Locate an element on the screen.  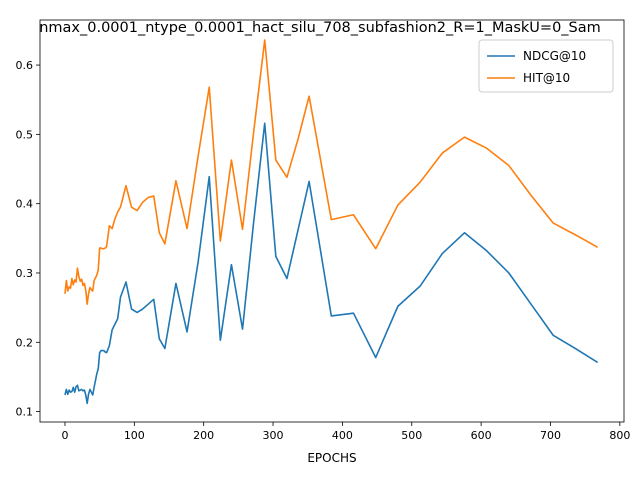
x-tick-label: 200 is located at coordinates (203, 435).